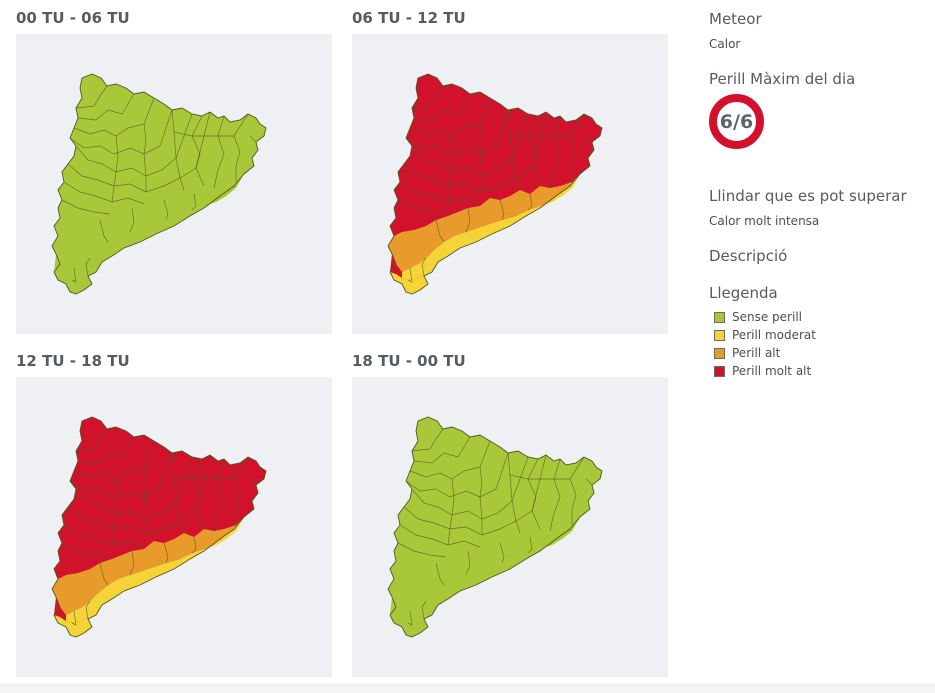 The image size is (935, 693). I want to click on danger-level-ring: 6/6, so click(736, 121).